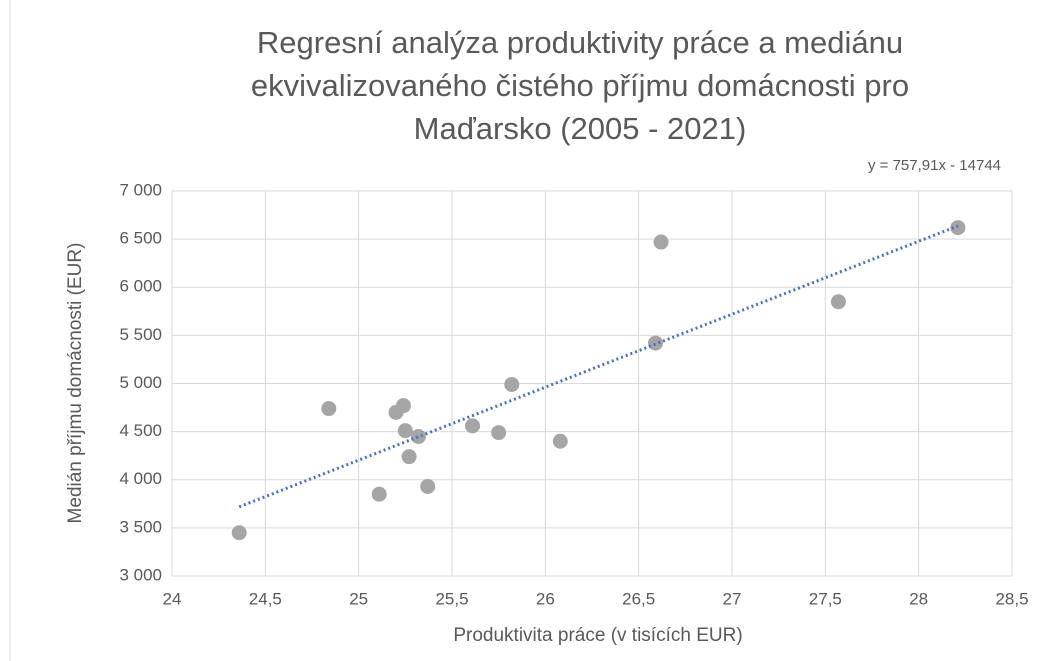 Image resolution: width=1051 pixels, height=661 pixels. Describe the element at coordinates (140, 189) in the screenshot. I see `y-tick-label: 7 000` at that location.